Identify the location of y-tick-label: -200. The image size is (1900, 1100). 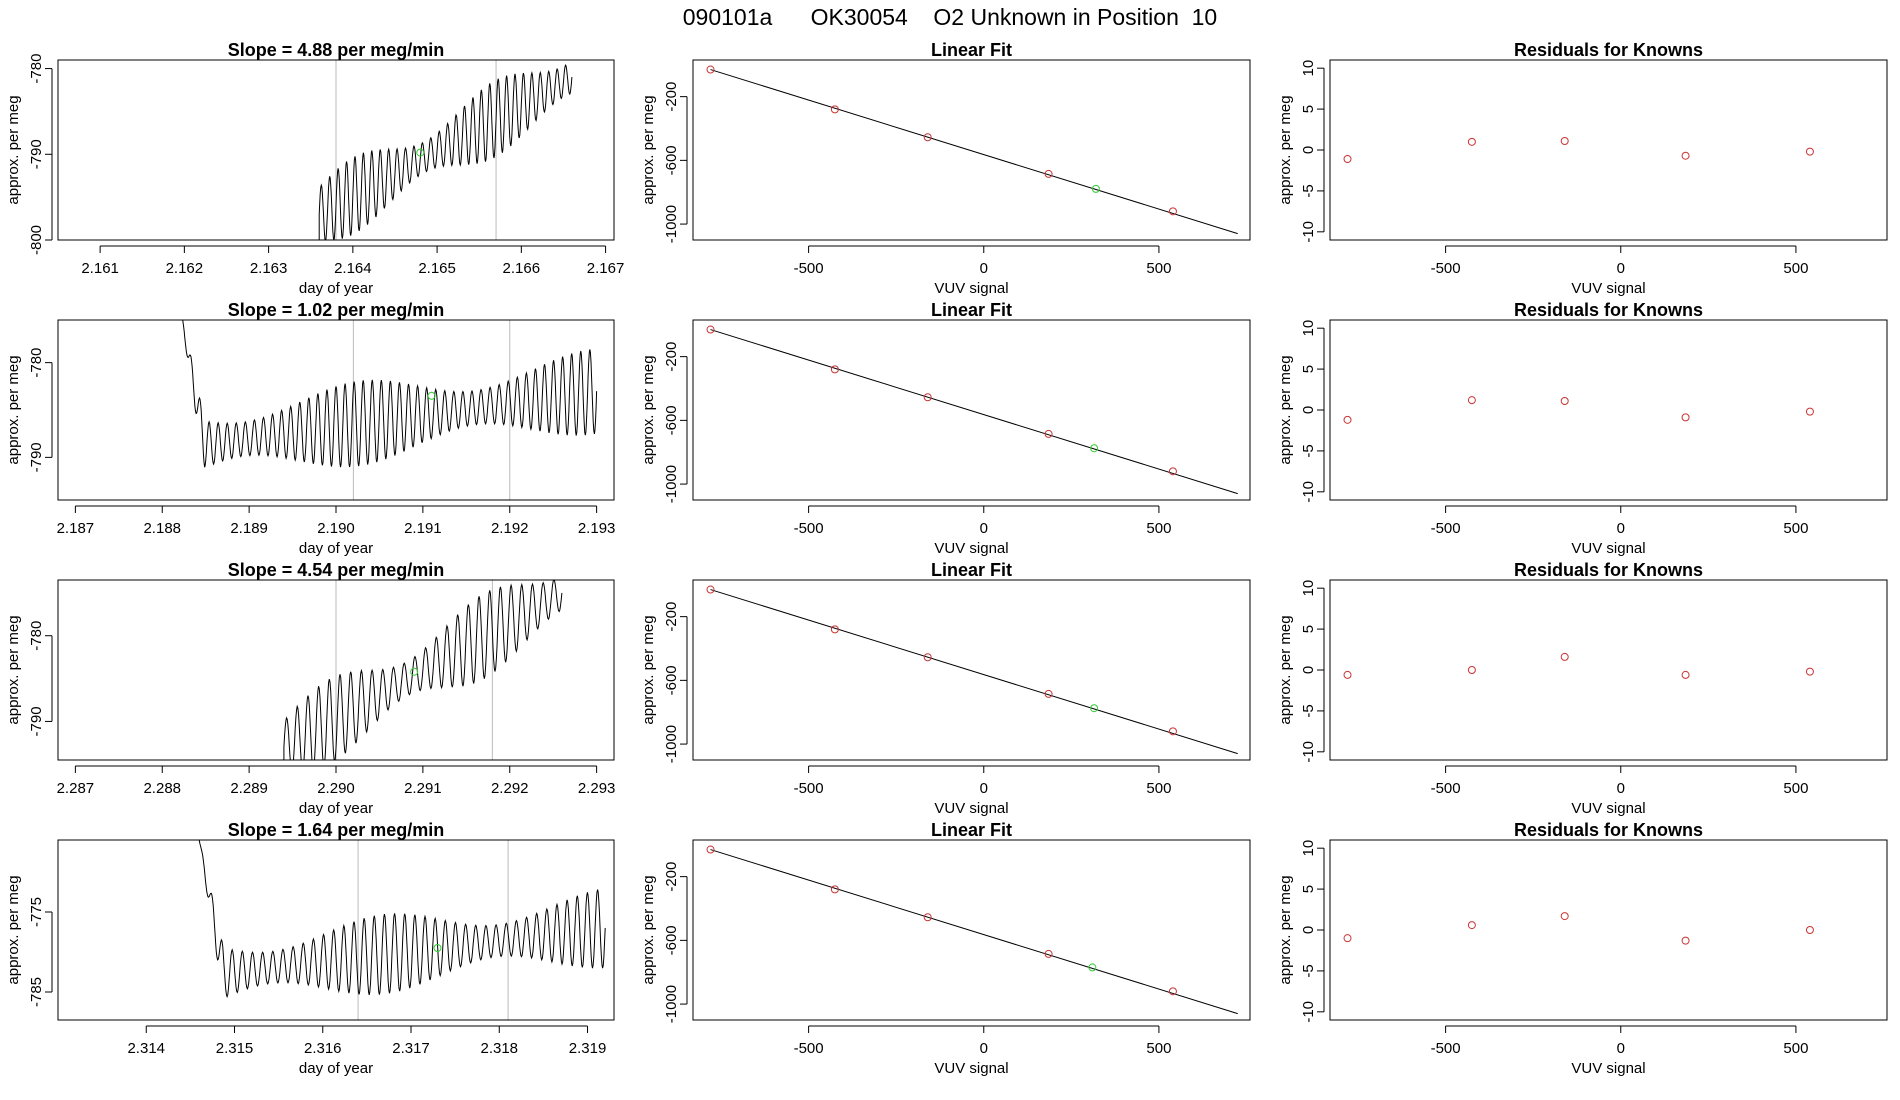
(671, 97).